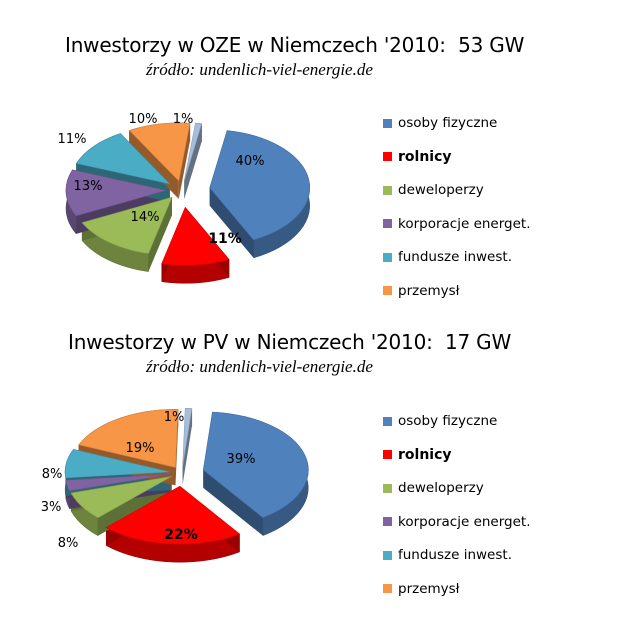  What do you see at coordinates (181, 535) in the screenshot?
I see `pie-value-label: 22%` at bounding box center [181, 535].